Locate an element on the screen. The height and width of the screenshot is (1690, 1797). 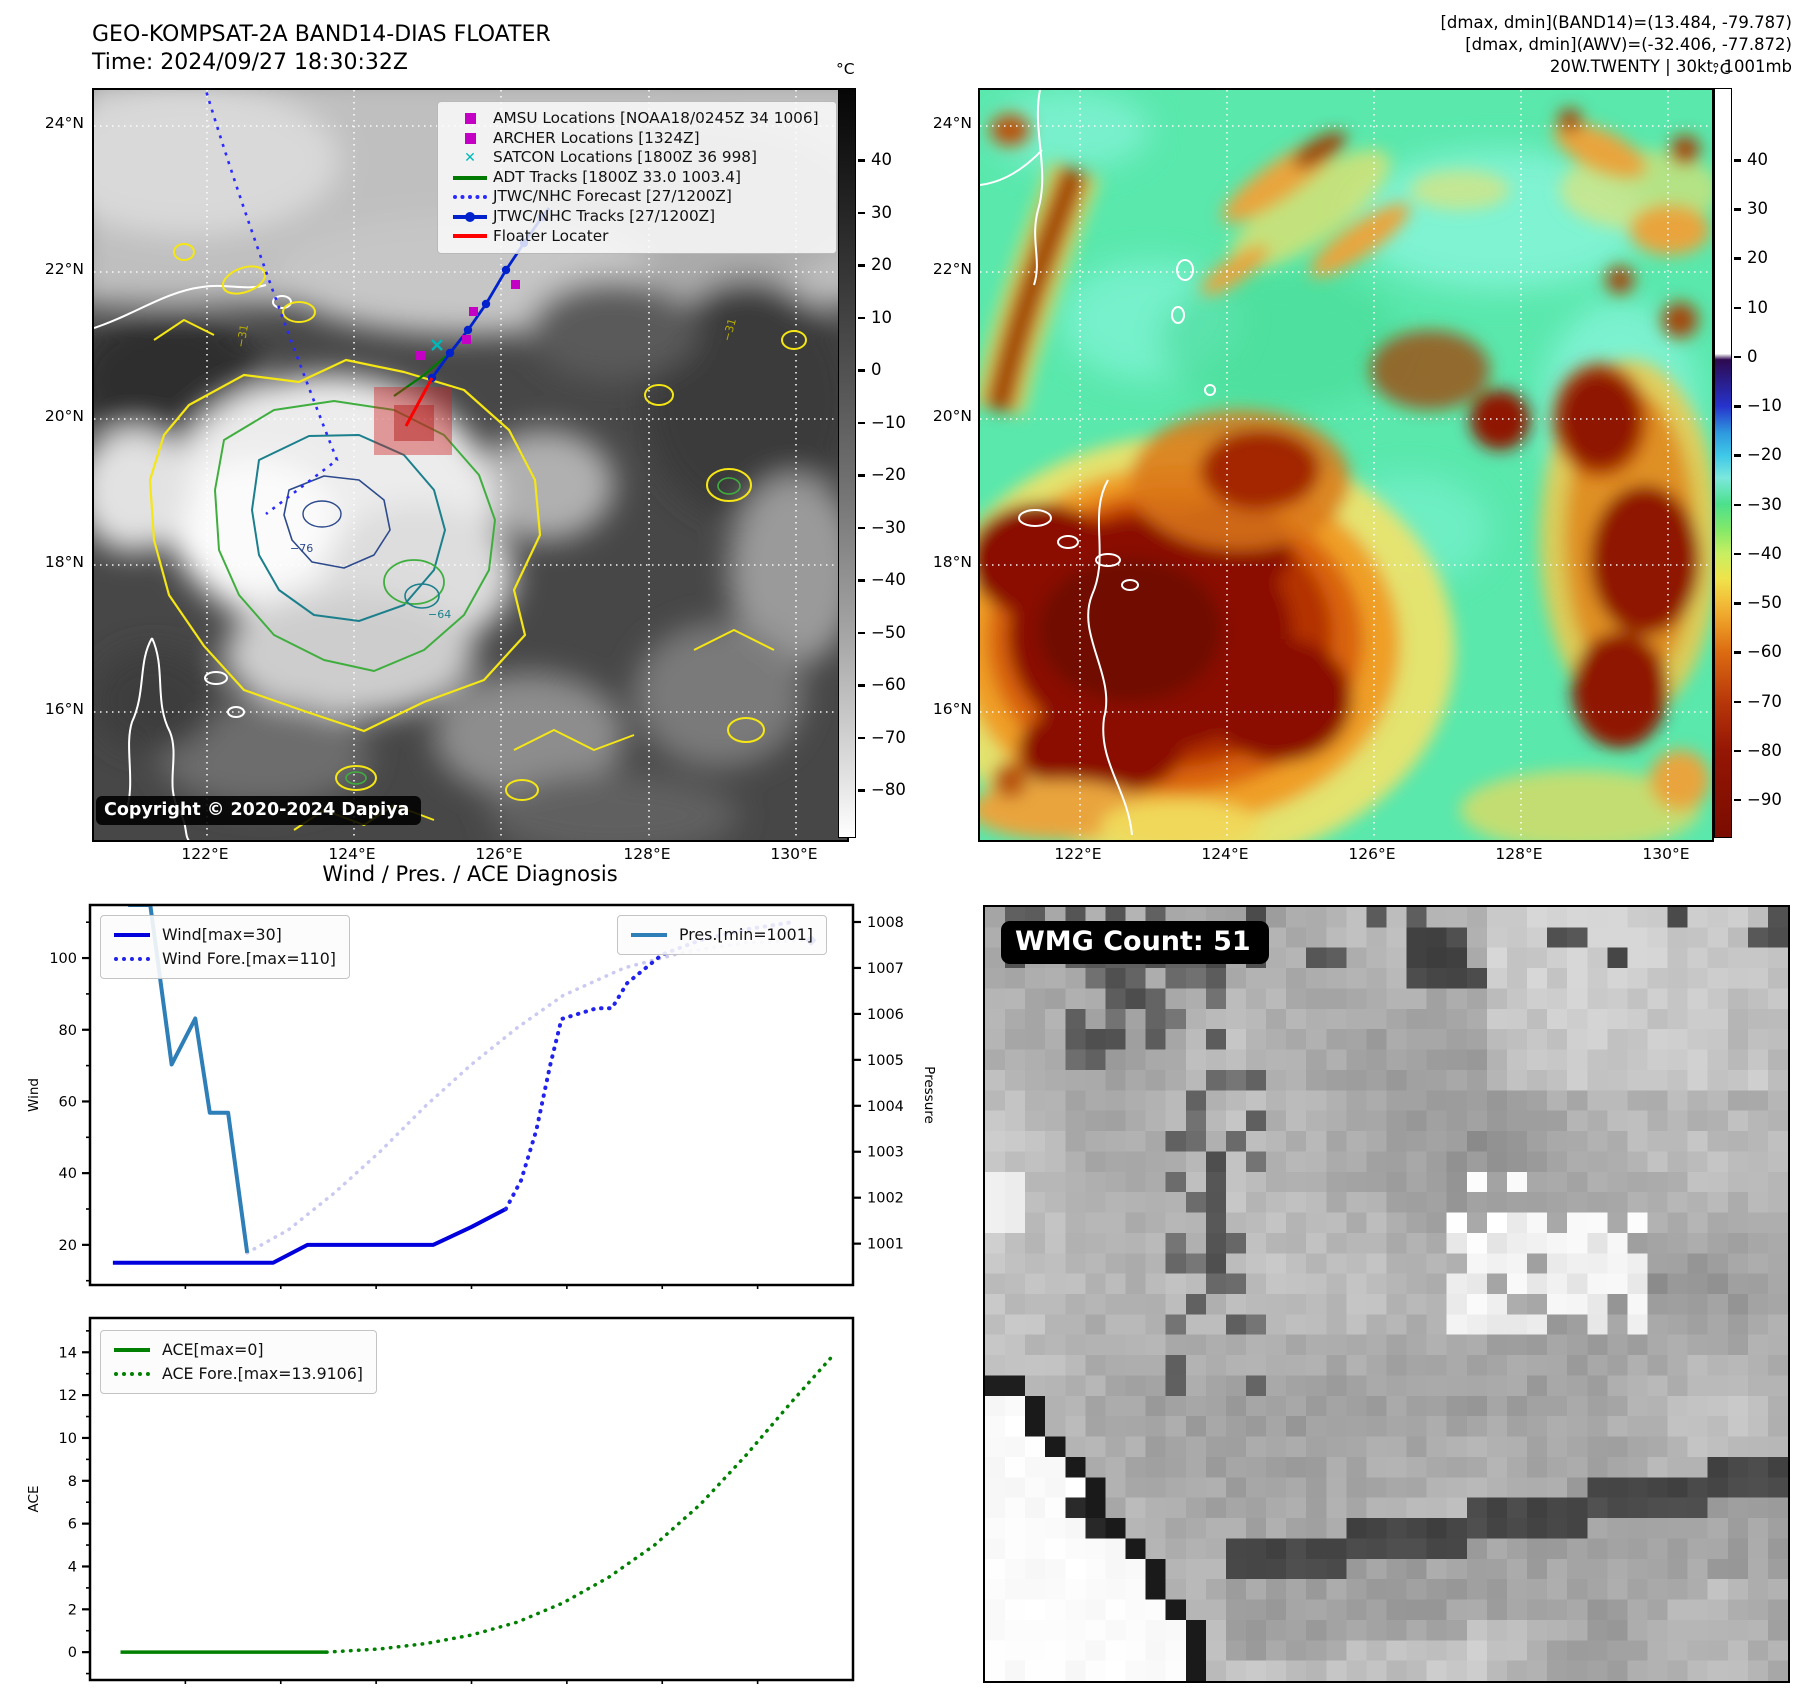
legend-item-label: Floater Locater is located at coordinates (551, 235).